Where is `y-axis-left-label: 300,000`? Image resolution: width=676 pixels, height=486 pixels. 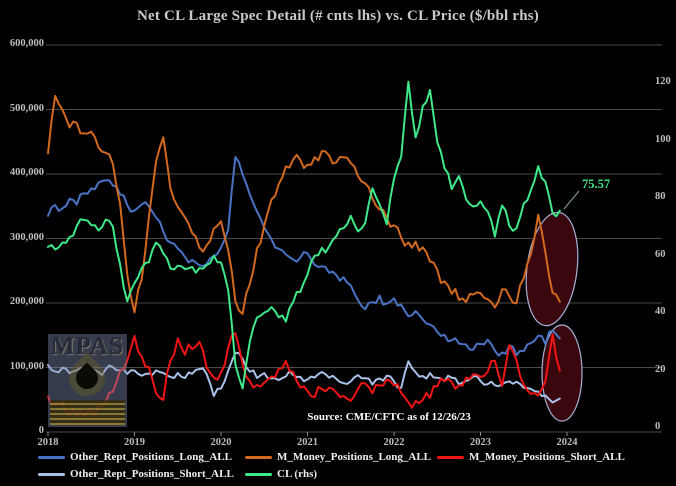 y-axis-left-label: 300,000 is located at coordinates (26, 237).